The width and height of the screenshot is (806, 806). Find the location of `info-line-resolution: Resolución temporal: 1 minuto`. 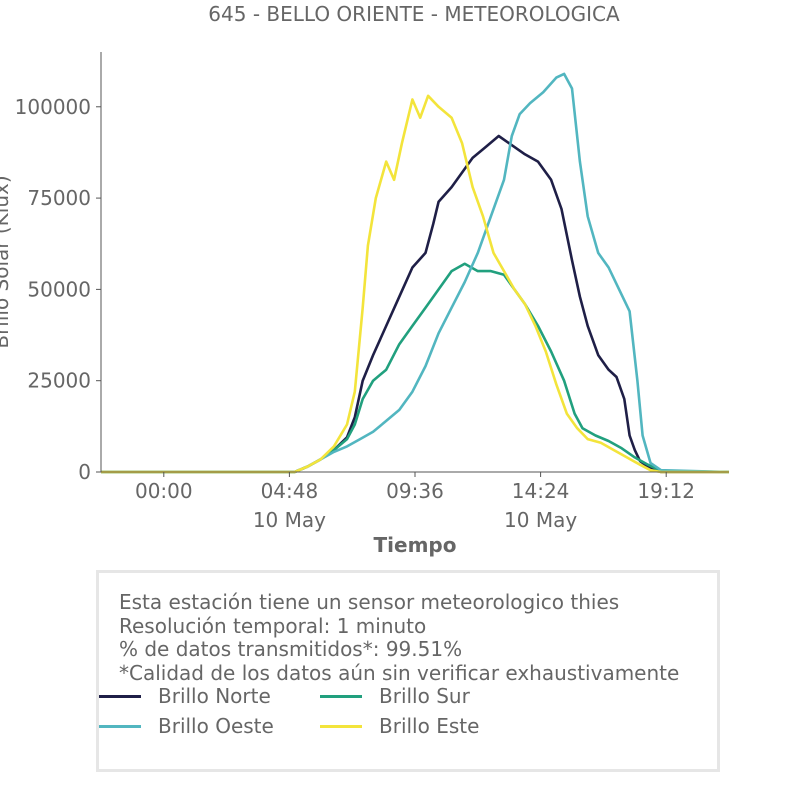

info-line-resolution: Resolución temporal: 1 minuto is located at coordinates (273, 625).